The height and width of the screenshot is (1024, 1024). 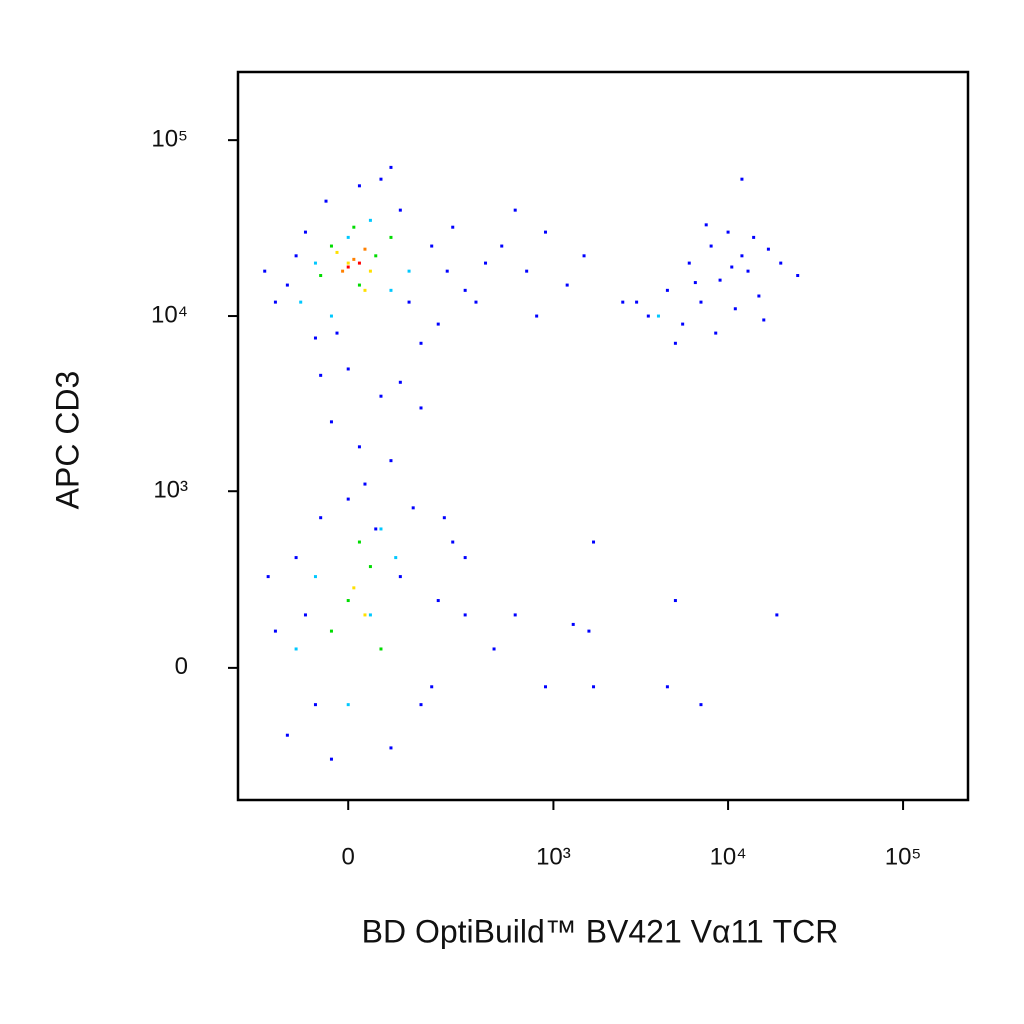 I want to click on y-tick-label: 0, so click(x=181, y=666).